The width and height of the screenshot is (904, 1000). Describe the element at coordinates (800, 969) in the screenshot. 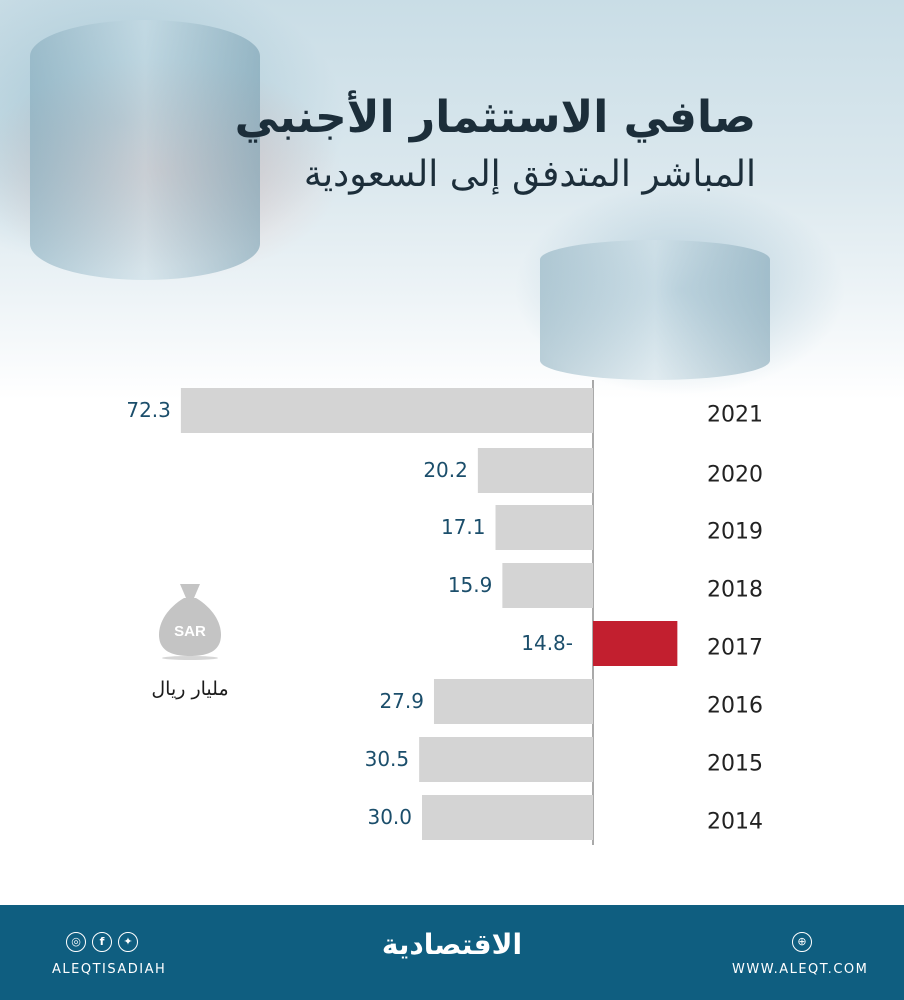

I see `website-link: WWW.ALEQT.COM` at that location.